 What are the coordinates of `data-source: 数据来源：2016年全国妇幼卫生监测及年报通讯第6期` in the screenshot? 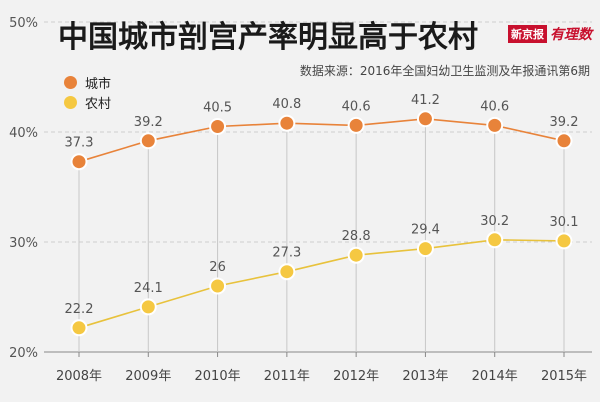 It's located at (444, 71).